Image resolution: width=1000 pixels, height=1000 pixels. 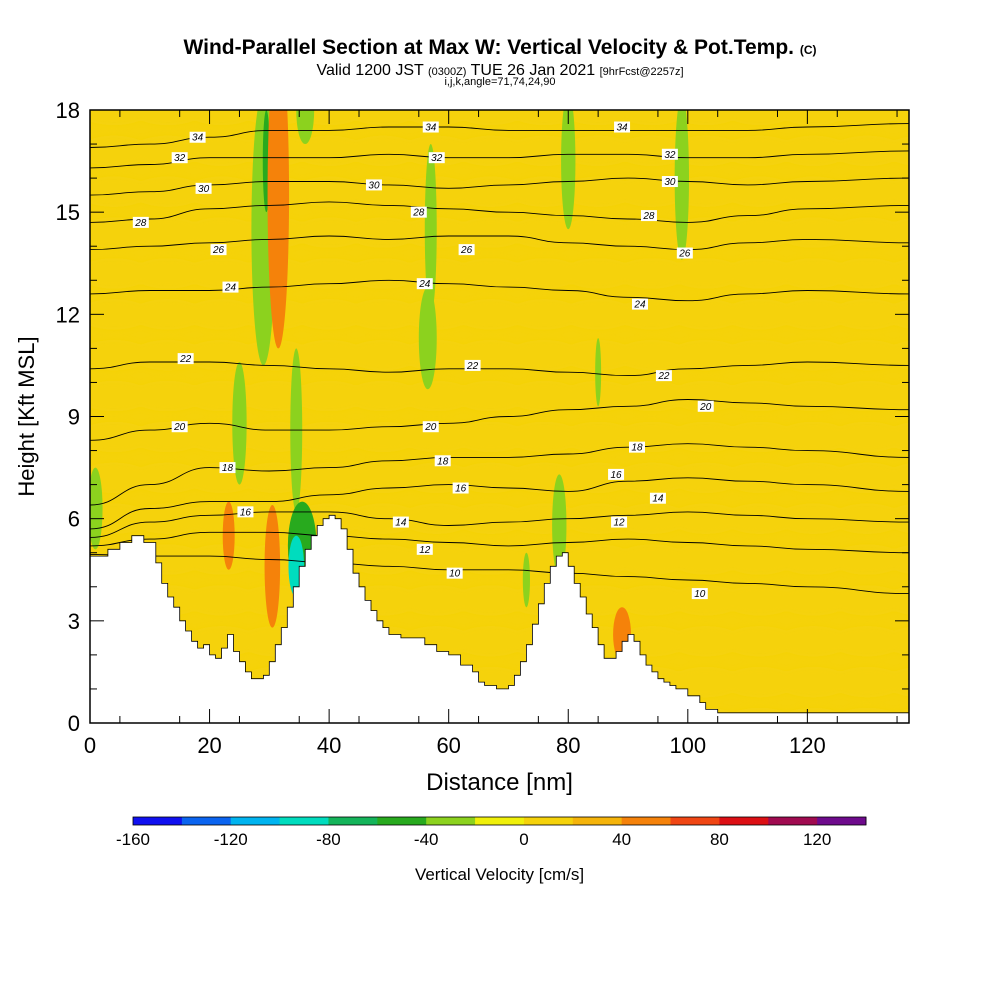 What do you see at coordinates (663, 376) in the screenshot?
I see `contour-label: 22` at bounding box center [663, 376].